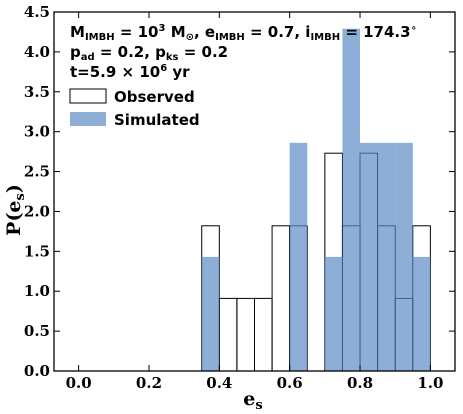 This screenshot has height=414, width=463. What do you see at coordinates (175, 32) in the screenshot?
I see `annot-msun: M` at bounding box center [175, 32].